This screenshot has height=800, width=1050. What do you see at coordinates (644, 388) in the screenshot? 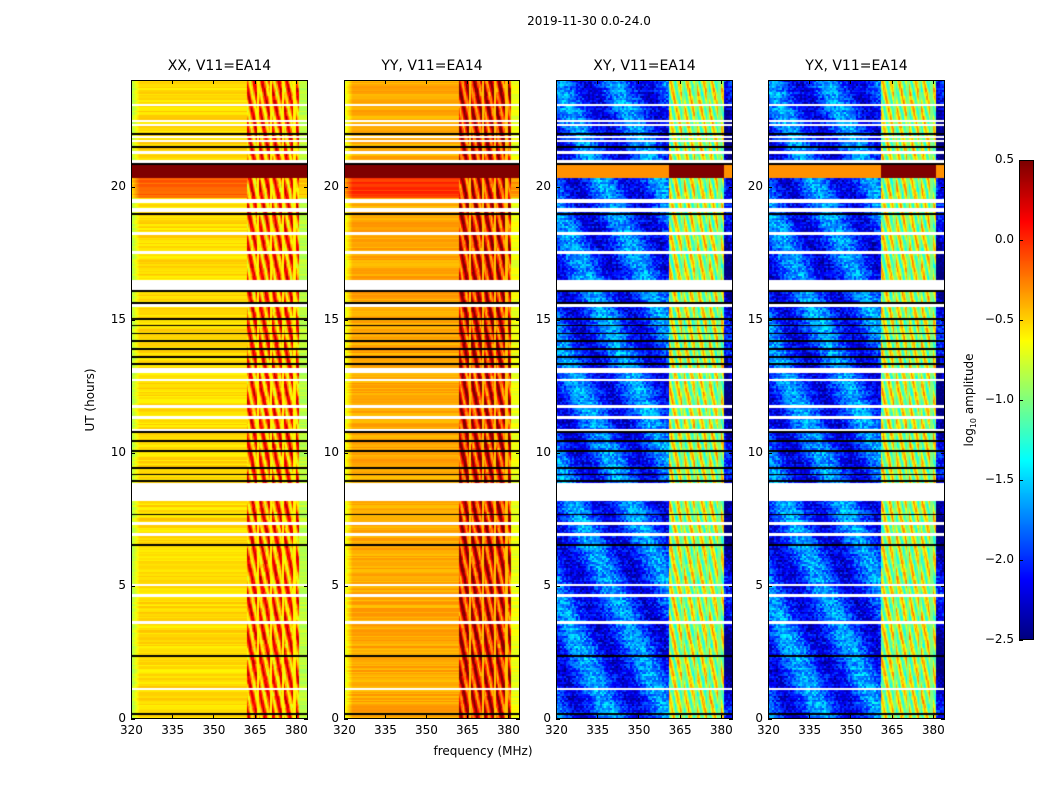
I see `panel-xy: XY, V11=EA14` at bounding box center [644, 388].